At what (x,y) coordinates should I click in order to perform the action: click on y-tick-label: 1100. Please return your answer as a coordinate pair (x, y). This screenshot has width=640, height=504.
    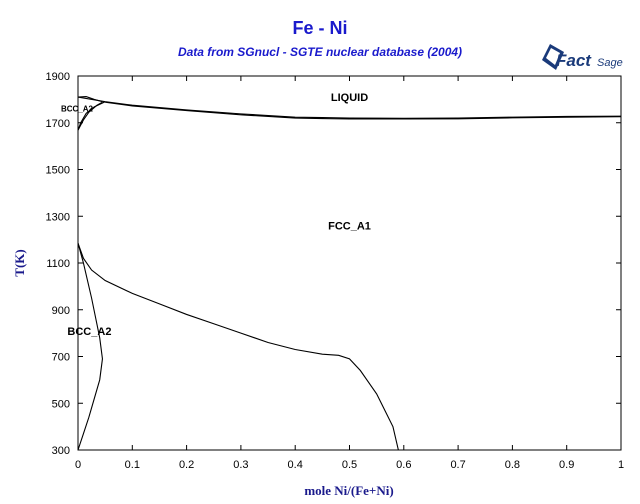
    Looking at the image, I should click on (58, 264).